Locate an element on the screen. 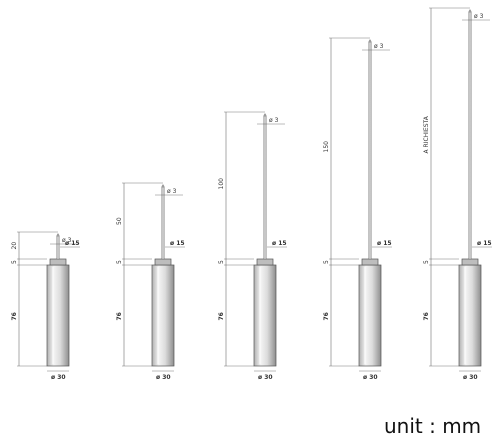 The width and height of the screenshot is (497, 443). probe-1: 20 5 76 ø 3ø 15 ø 30 is located at coordinates (45, 306).